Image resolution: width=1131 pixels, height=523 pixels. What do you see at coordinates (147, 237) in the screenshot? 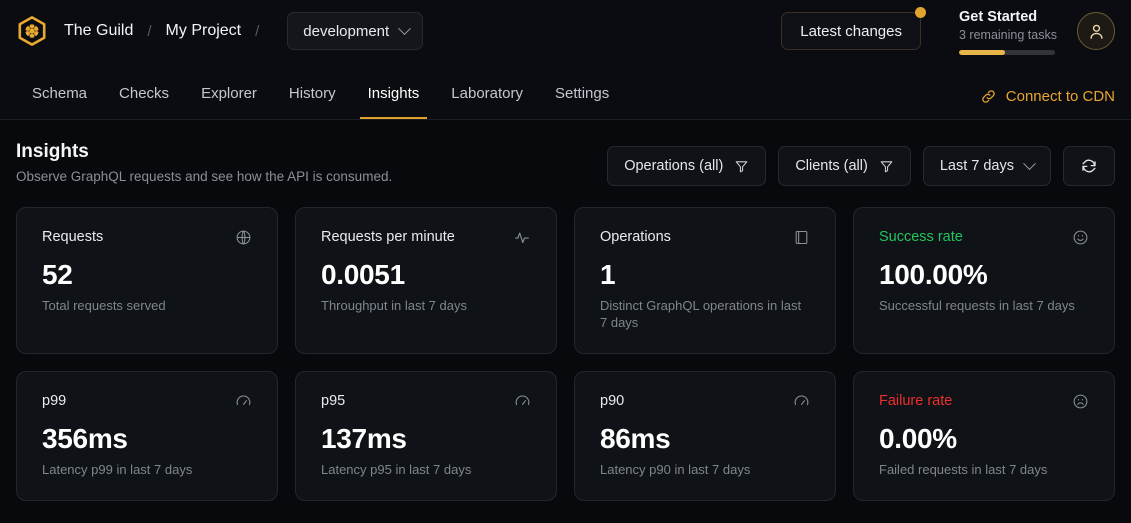
I see `metric-card-header: Requests` at bounding box center [147, 237].